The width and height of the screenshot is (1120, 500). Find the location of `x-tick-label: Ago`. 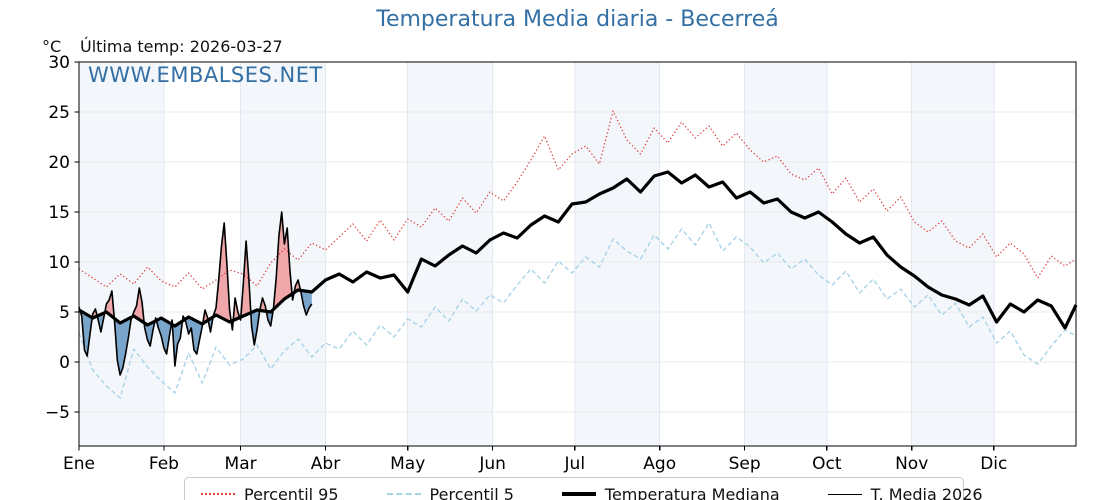

x-tick-label: Ago is located at coordinates (659, 464).